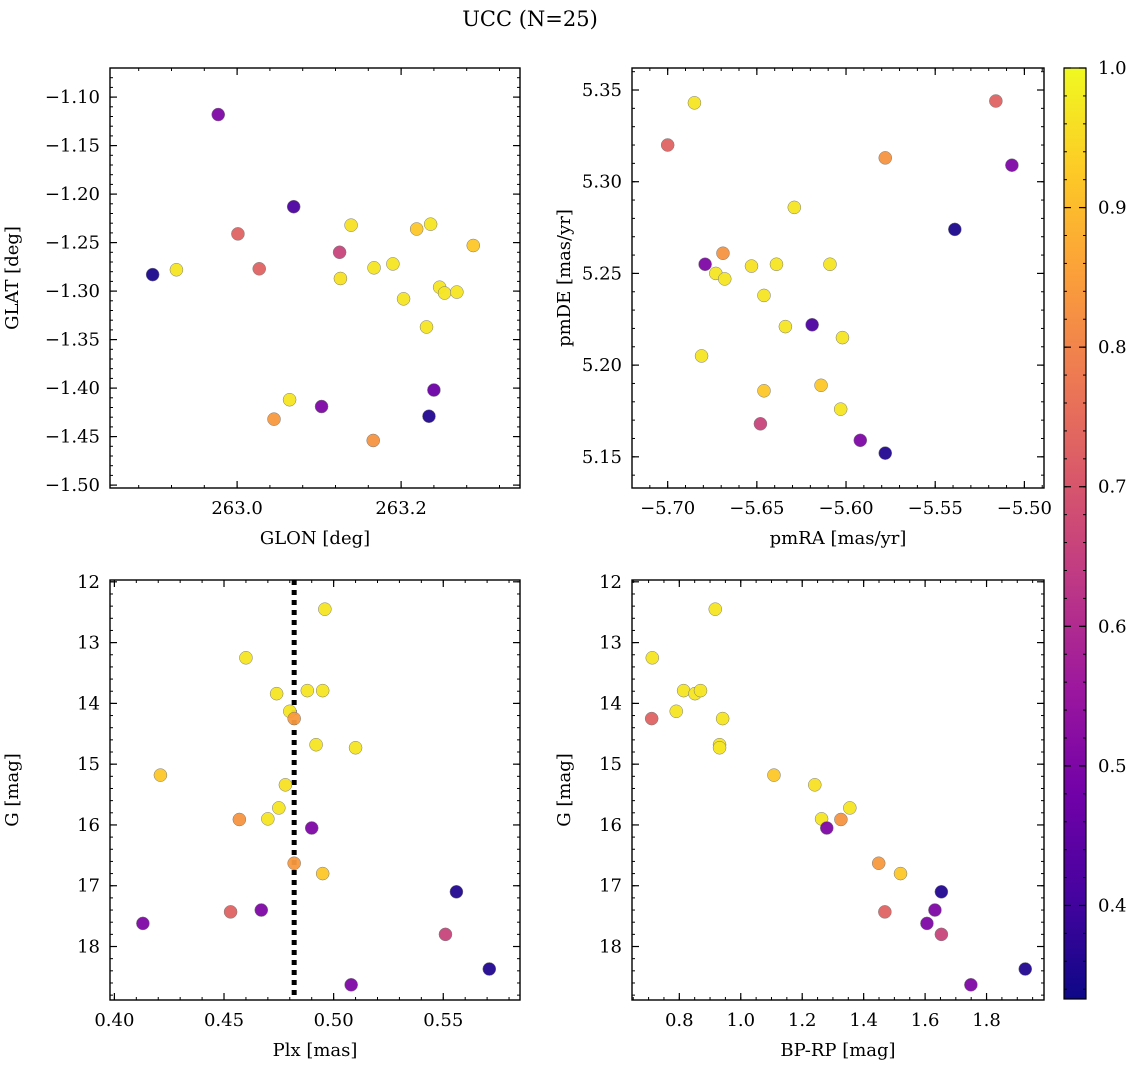  I want to click on x-tick-label: −5.55, so click(935, 508).